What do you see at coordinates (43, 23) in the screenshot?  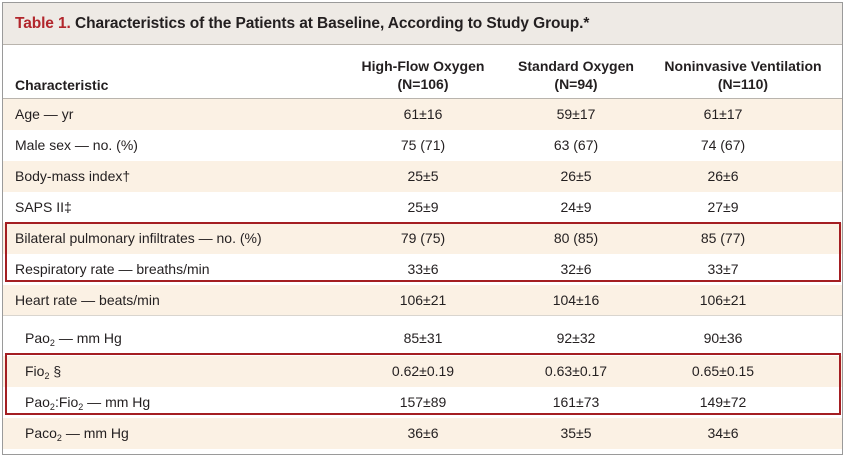 I see `table-number: Table 1.` at bounding box center [43, 23].